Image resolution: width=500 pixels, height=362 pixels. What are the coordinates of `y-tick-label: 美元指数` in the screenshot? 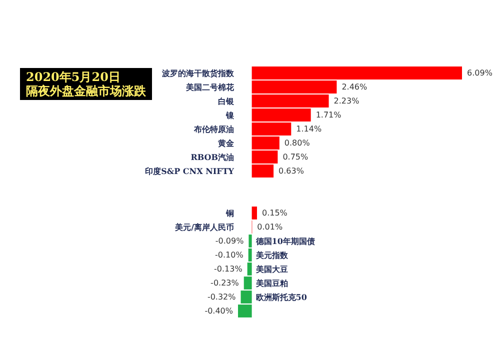 It's located at (271, 255).